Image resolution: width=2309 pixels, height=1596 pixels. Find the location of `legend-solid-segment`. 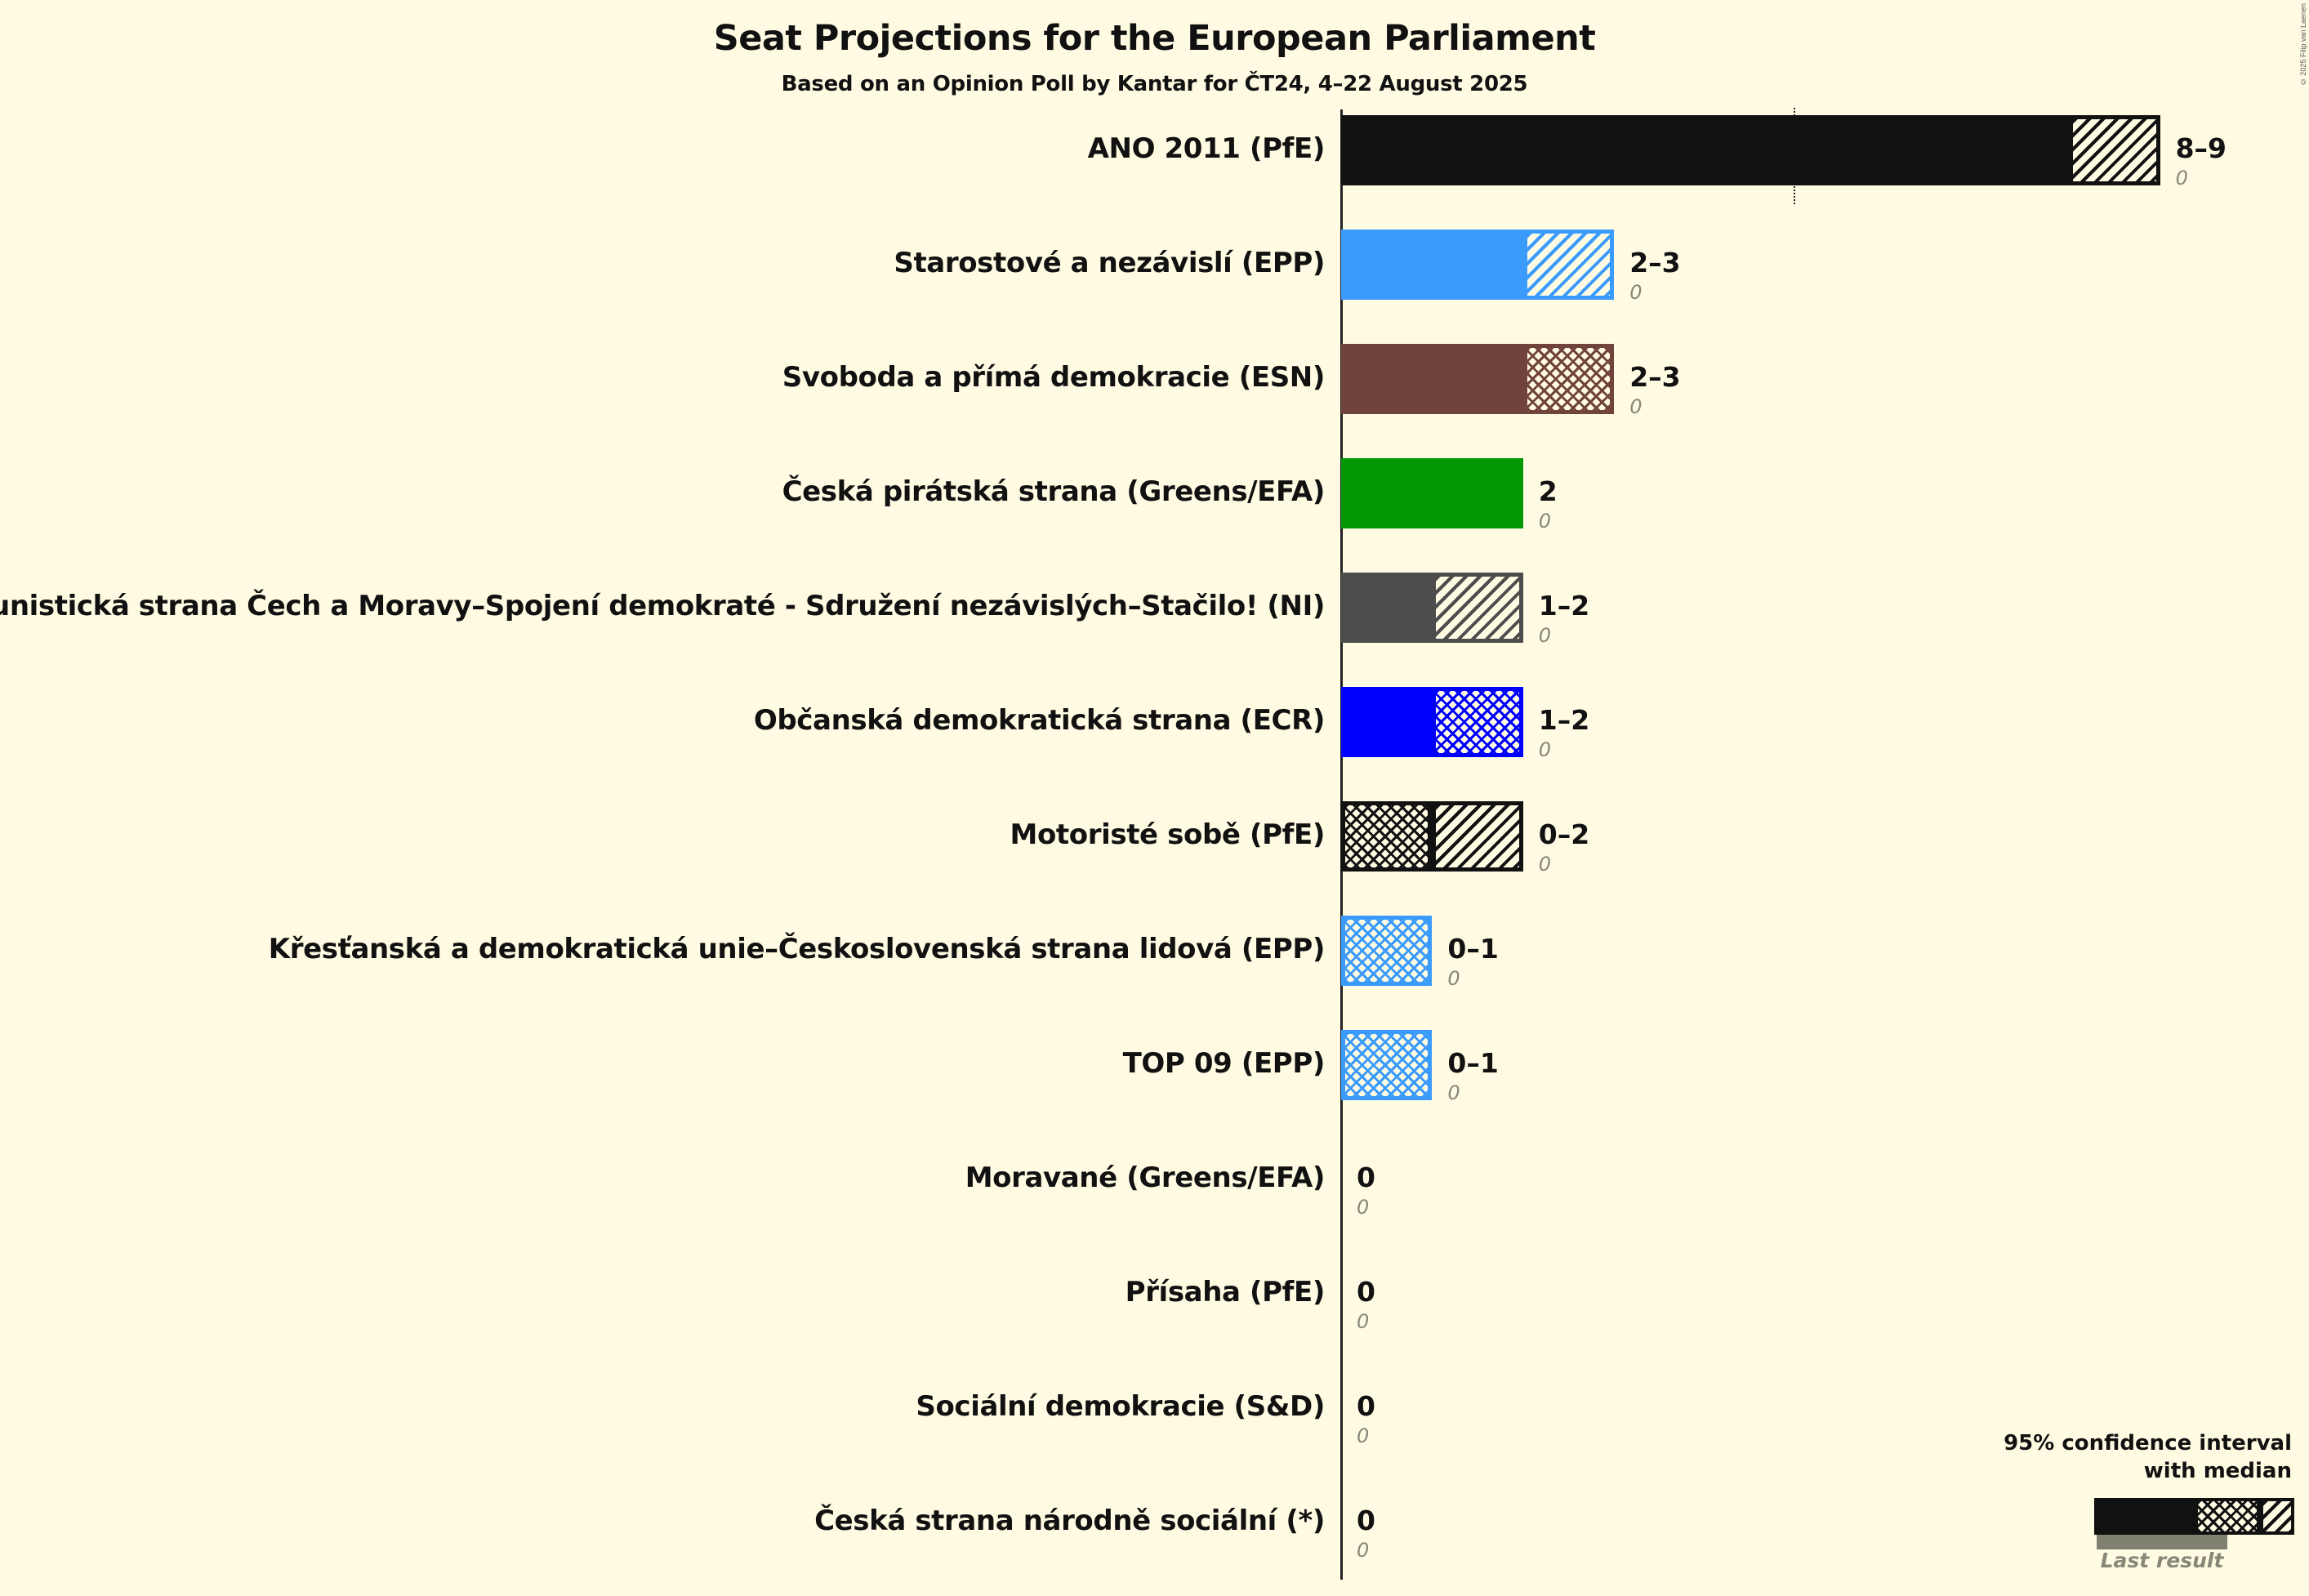

legend-solid-segment is located at coordinates (2144, 1516).